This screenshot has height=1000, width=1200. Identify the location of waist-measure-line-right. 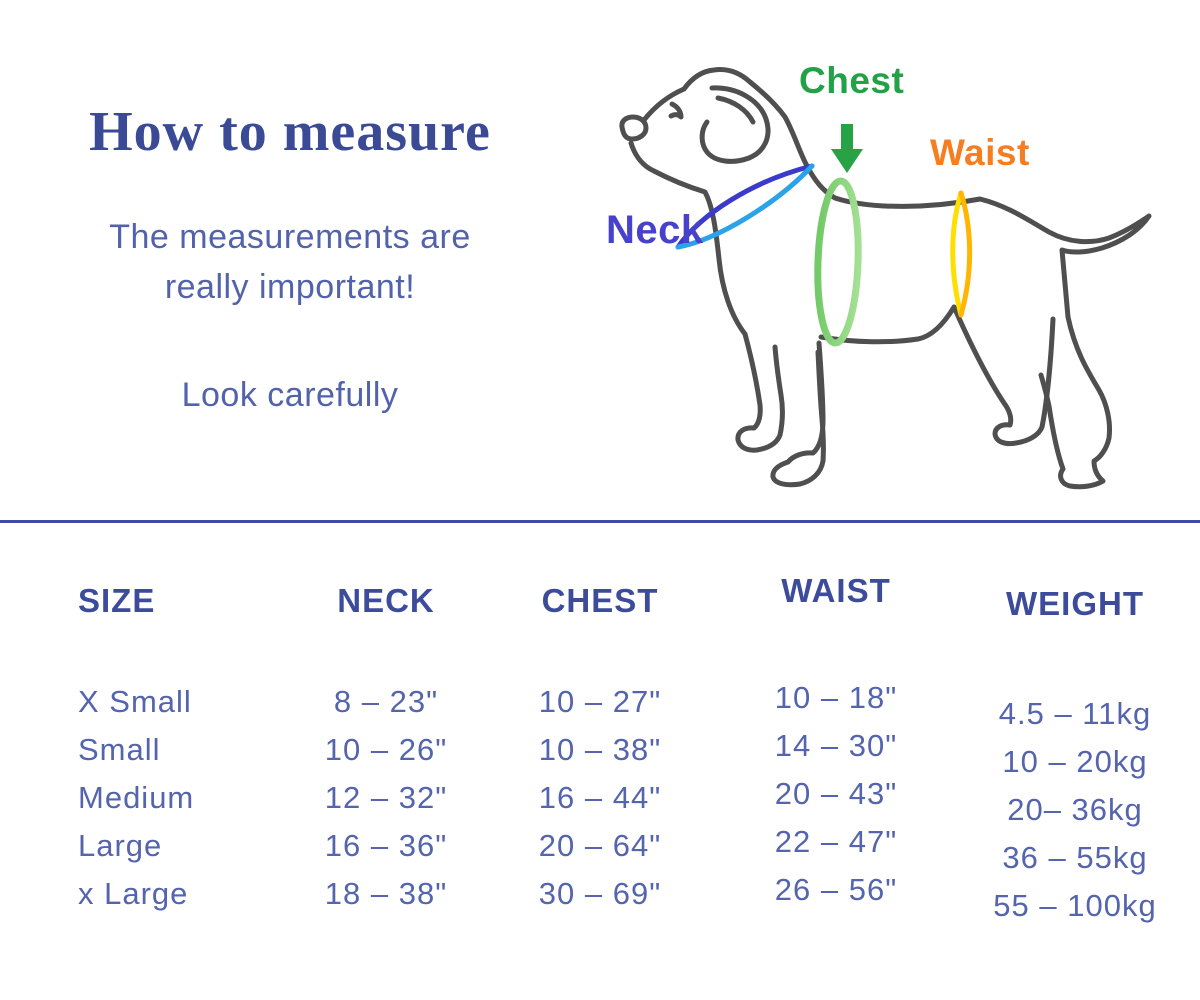
(965, 254).